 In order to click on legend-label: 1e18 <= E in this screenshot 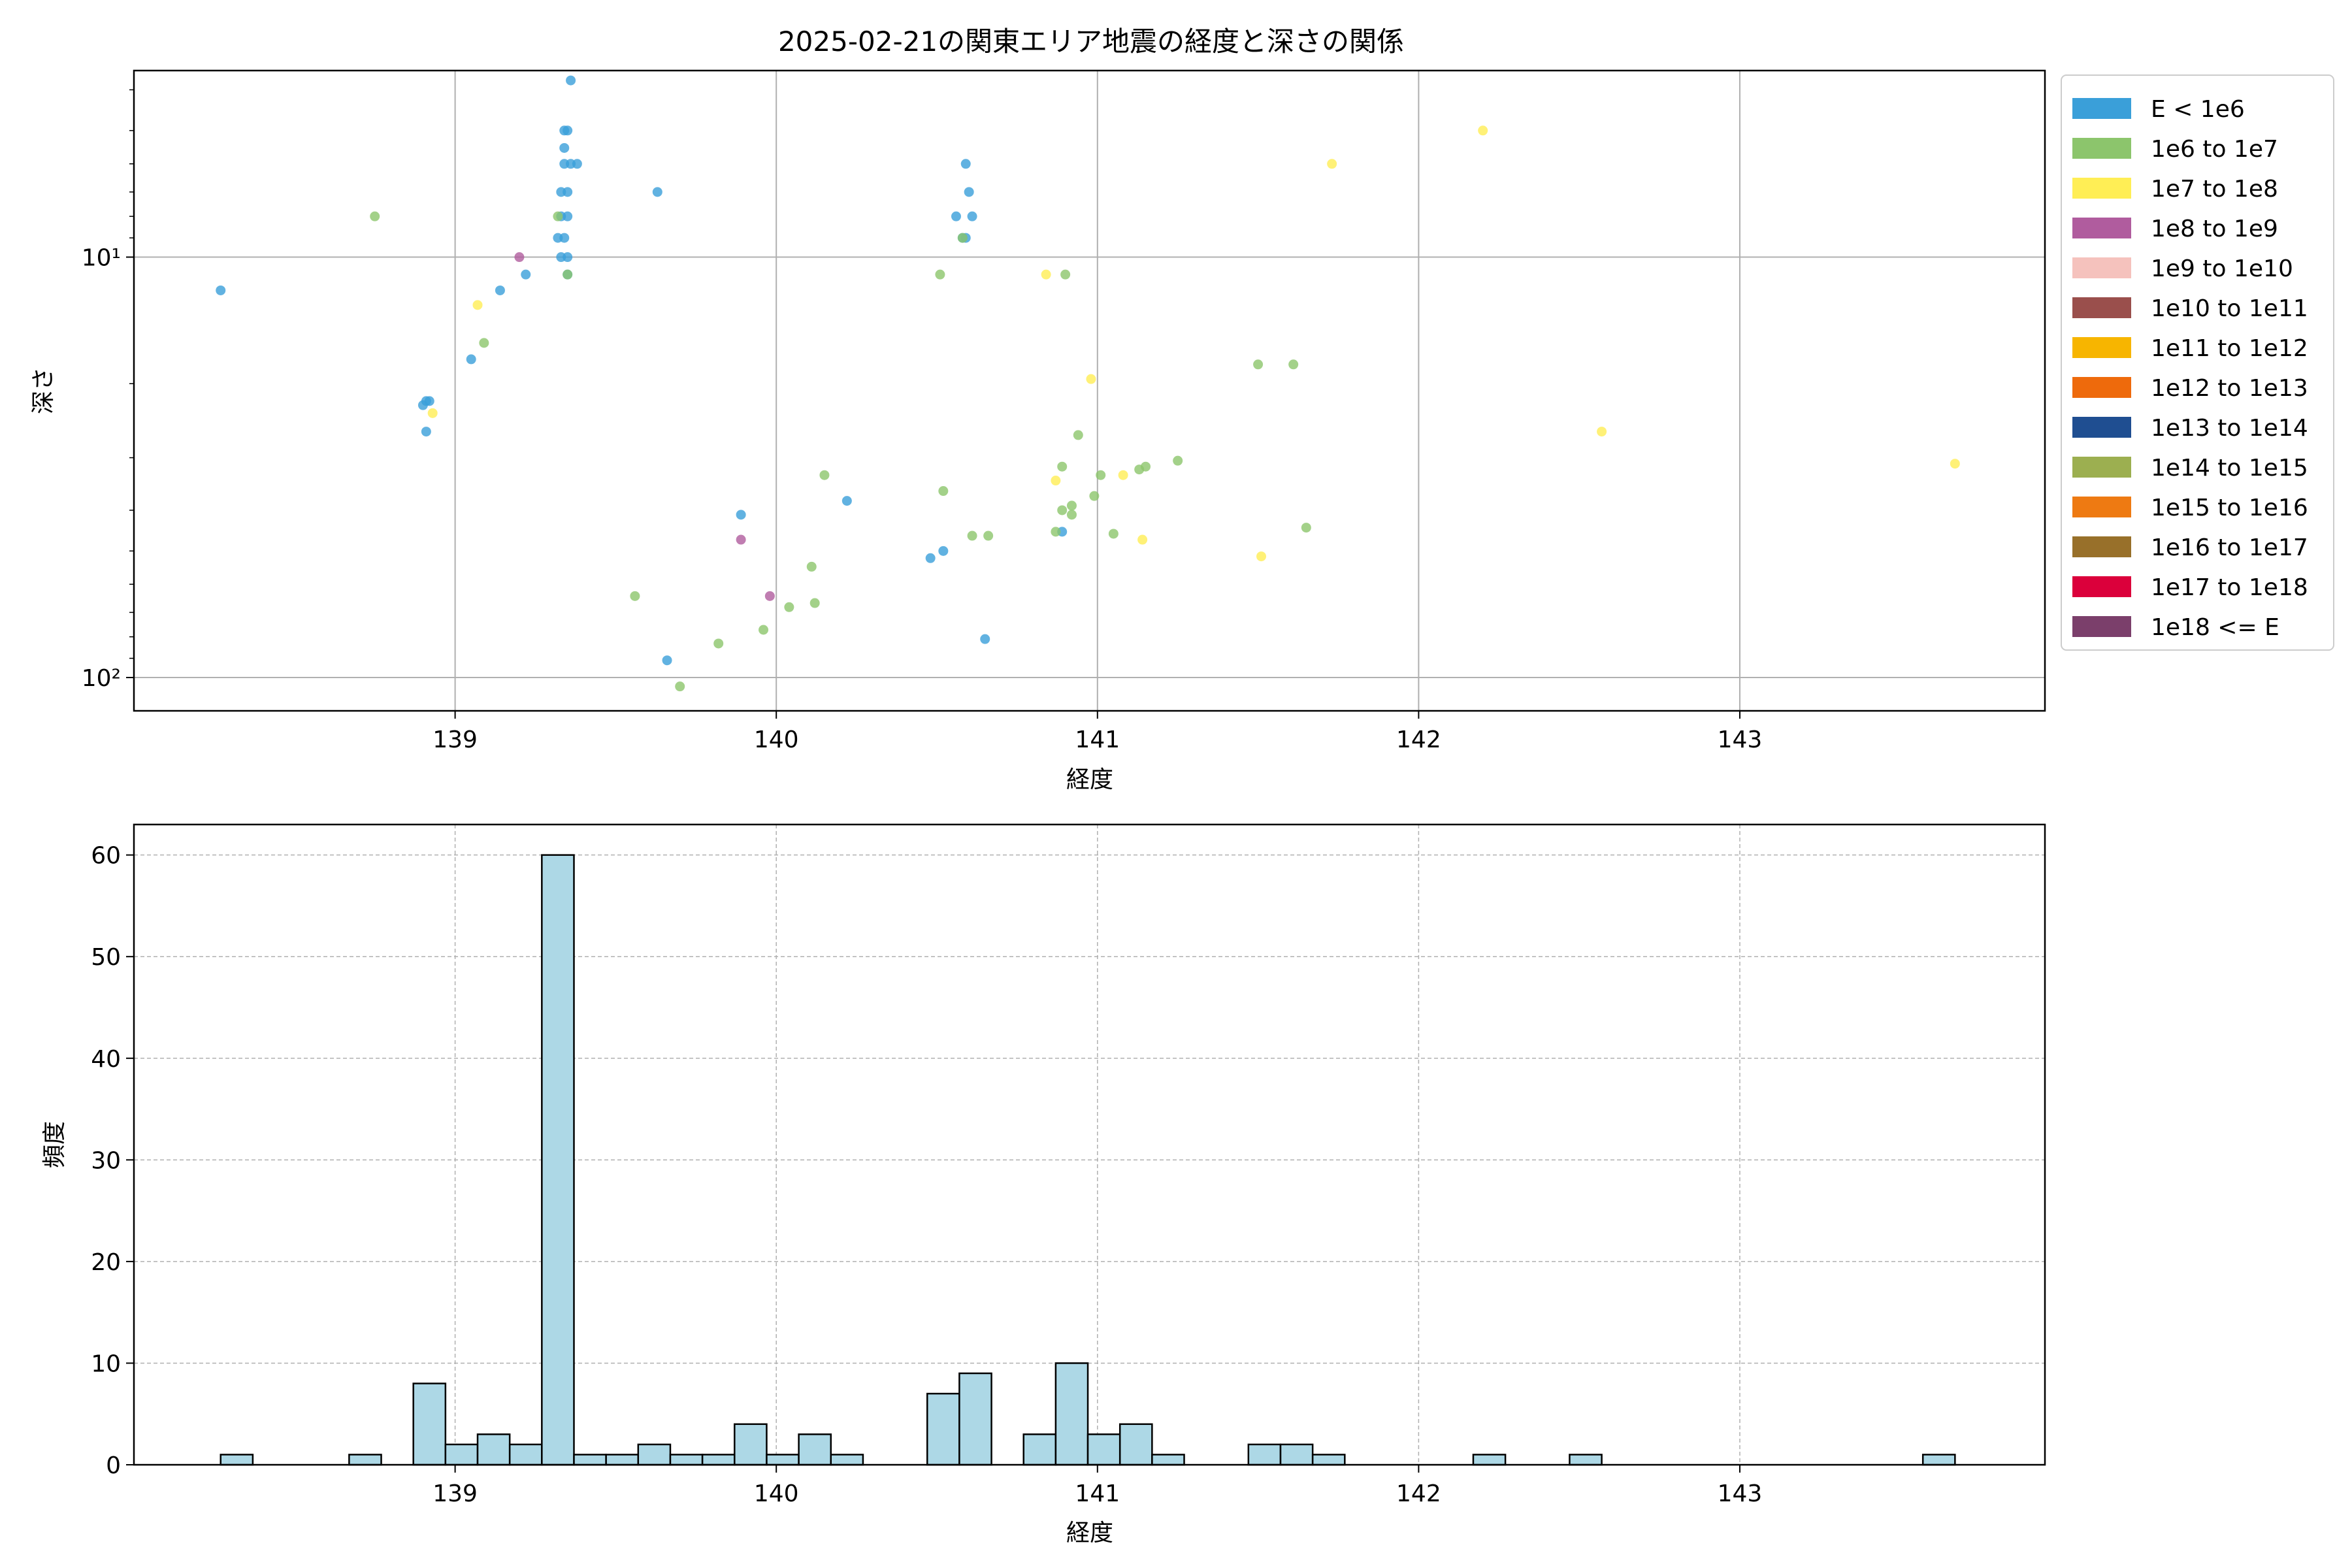, I will do `click(2215, 627)`.